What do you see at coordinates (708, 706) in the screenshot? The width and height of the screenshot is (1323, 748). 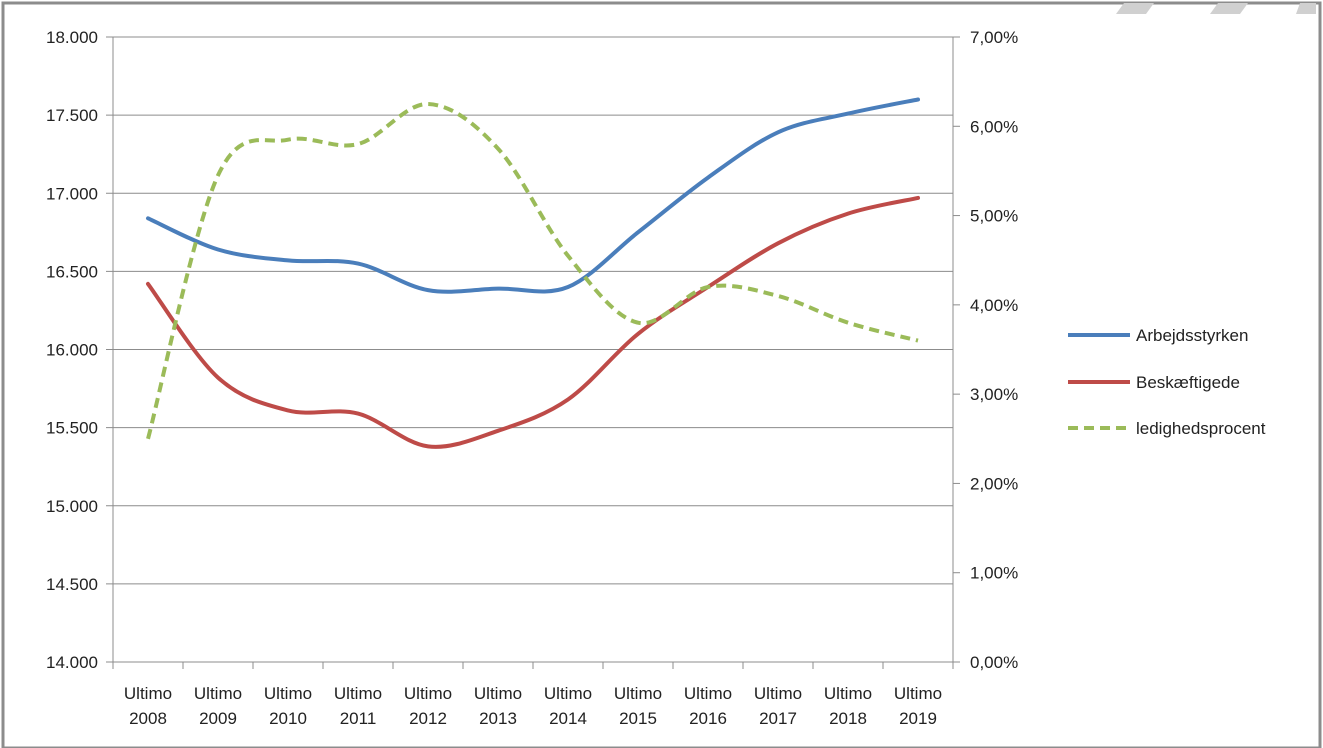 I see `x-tick-label: Ultimo 2016` at bounding box center [708, 706].